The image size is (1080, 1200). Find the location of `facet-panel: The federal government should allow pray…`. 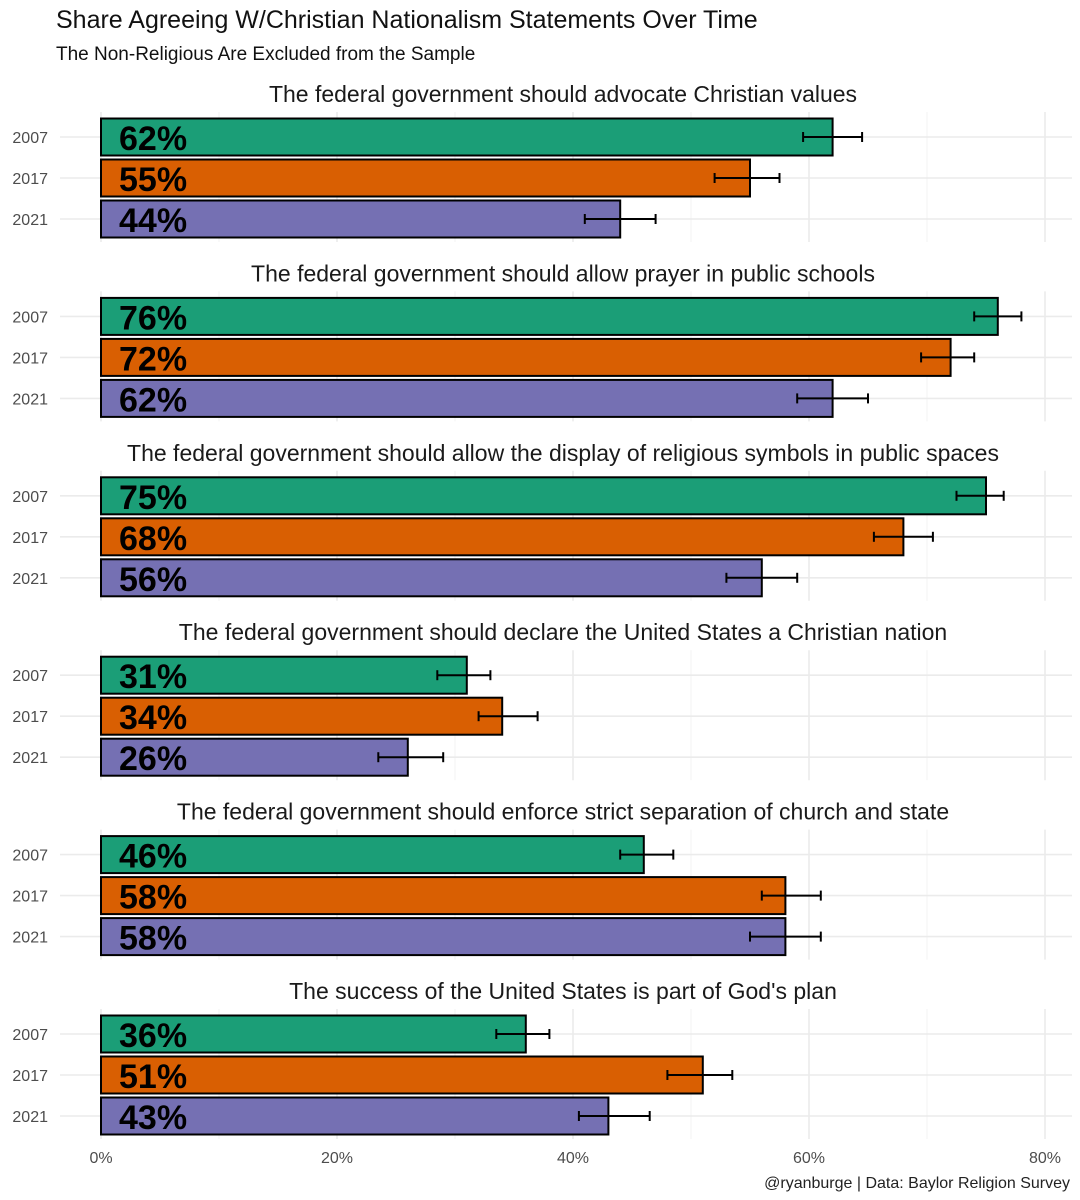

facet-panel: The federal government should allow pray… is located at coordinates (542, 341).